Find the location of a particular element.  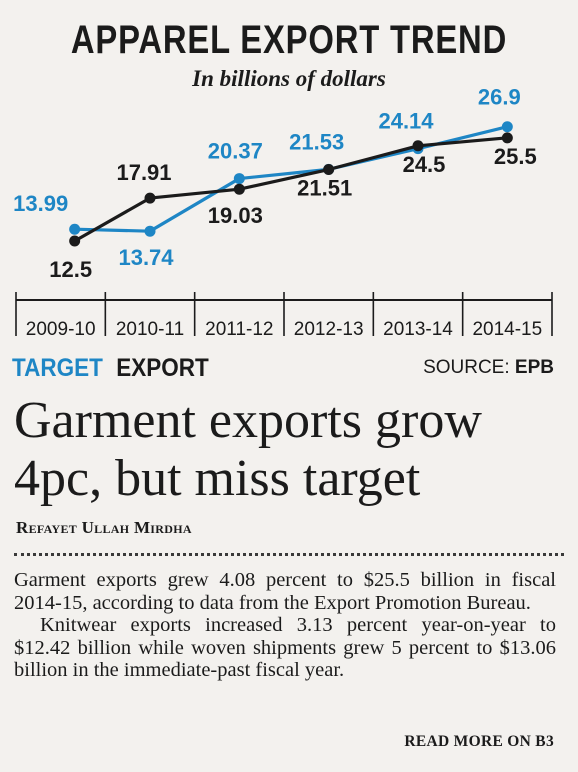

chart-subtitle: In billions of dollars is located at coordinates (289, 78).